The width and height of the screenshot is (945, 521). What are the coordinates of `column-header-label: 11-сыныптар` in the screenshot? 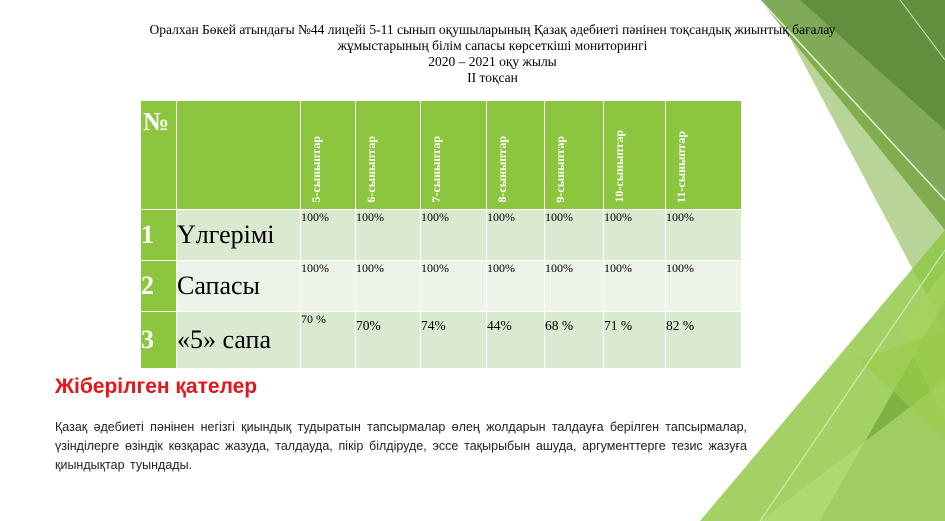 It's located at (681, 167).